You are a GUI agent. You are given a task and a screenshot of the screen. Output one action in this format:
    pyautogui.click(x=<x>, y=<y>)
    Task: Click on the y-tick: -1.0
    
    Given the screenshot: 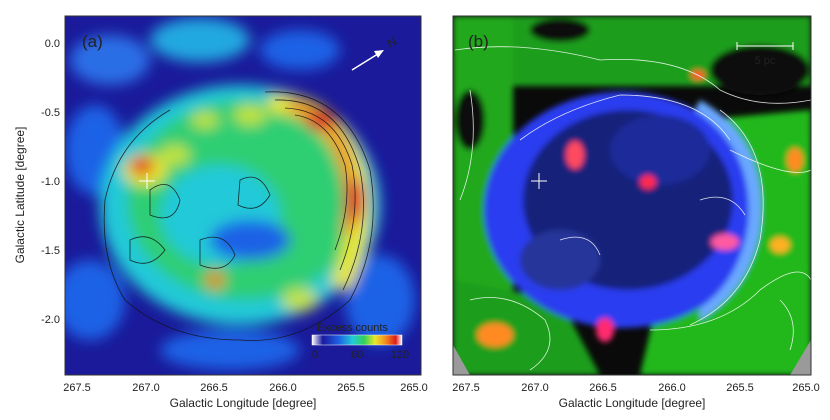 What is the action you would take?
    pyautogui.click(x=50, y=182)
    